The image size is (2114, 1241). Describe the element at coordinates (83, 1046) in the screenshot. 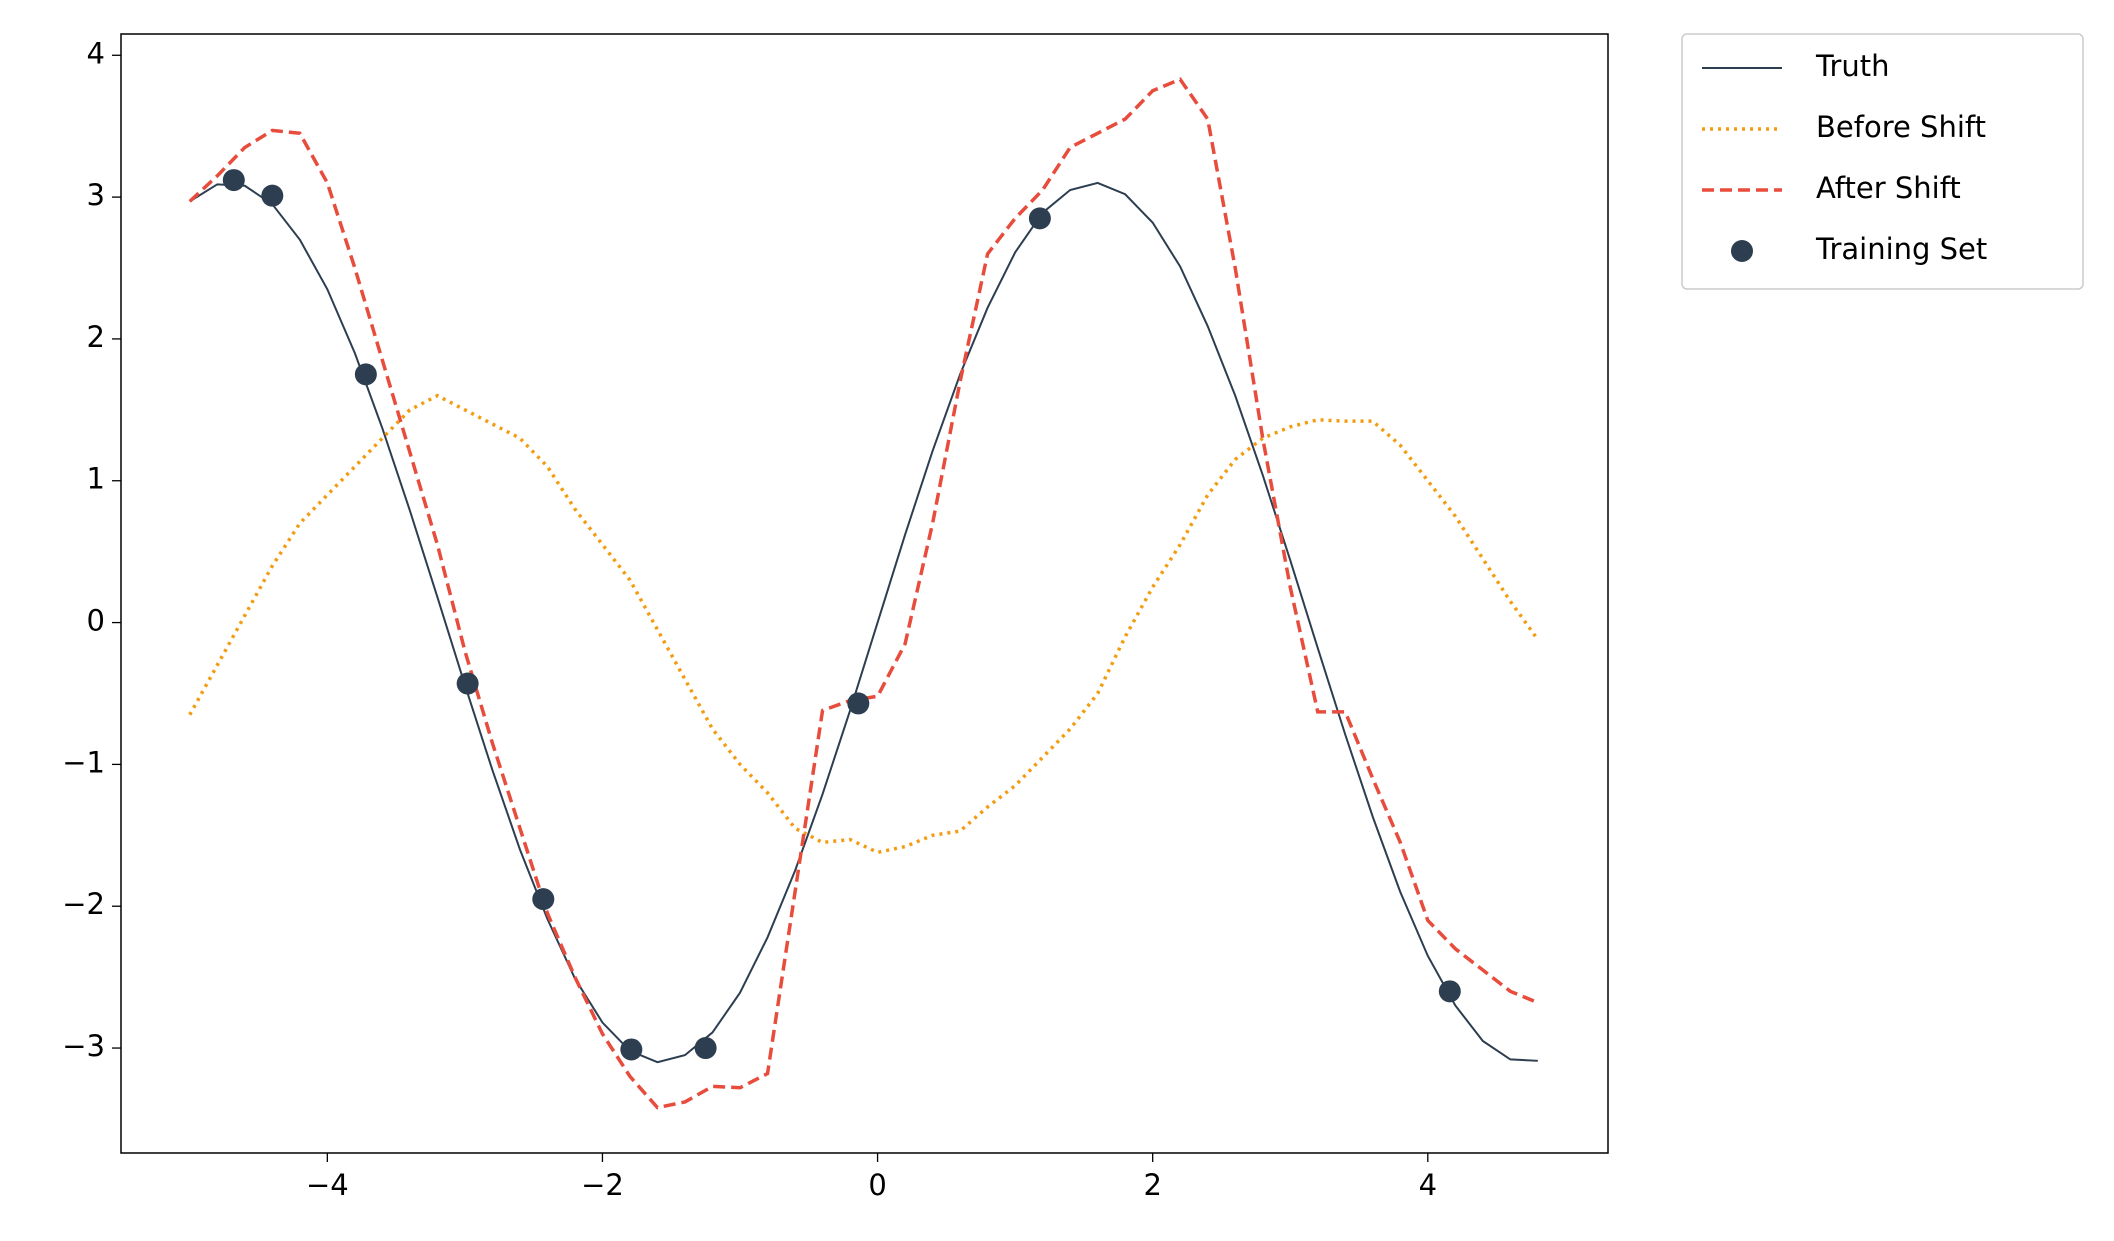

I see `y-tick-label: −3` at that location.